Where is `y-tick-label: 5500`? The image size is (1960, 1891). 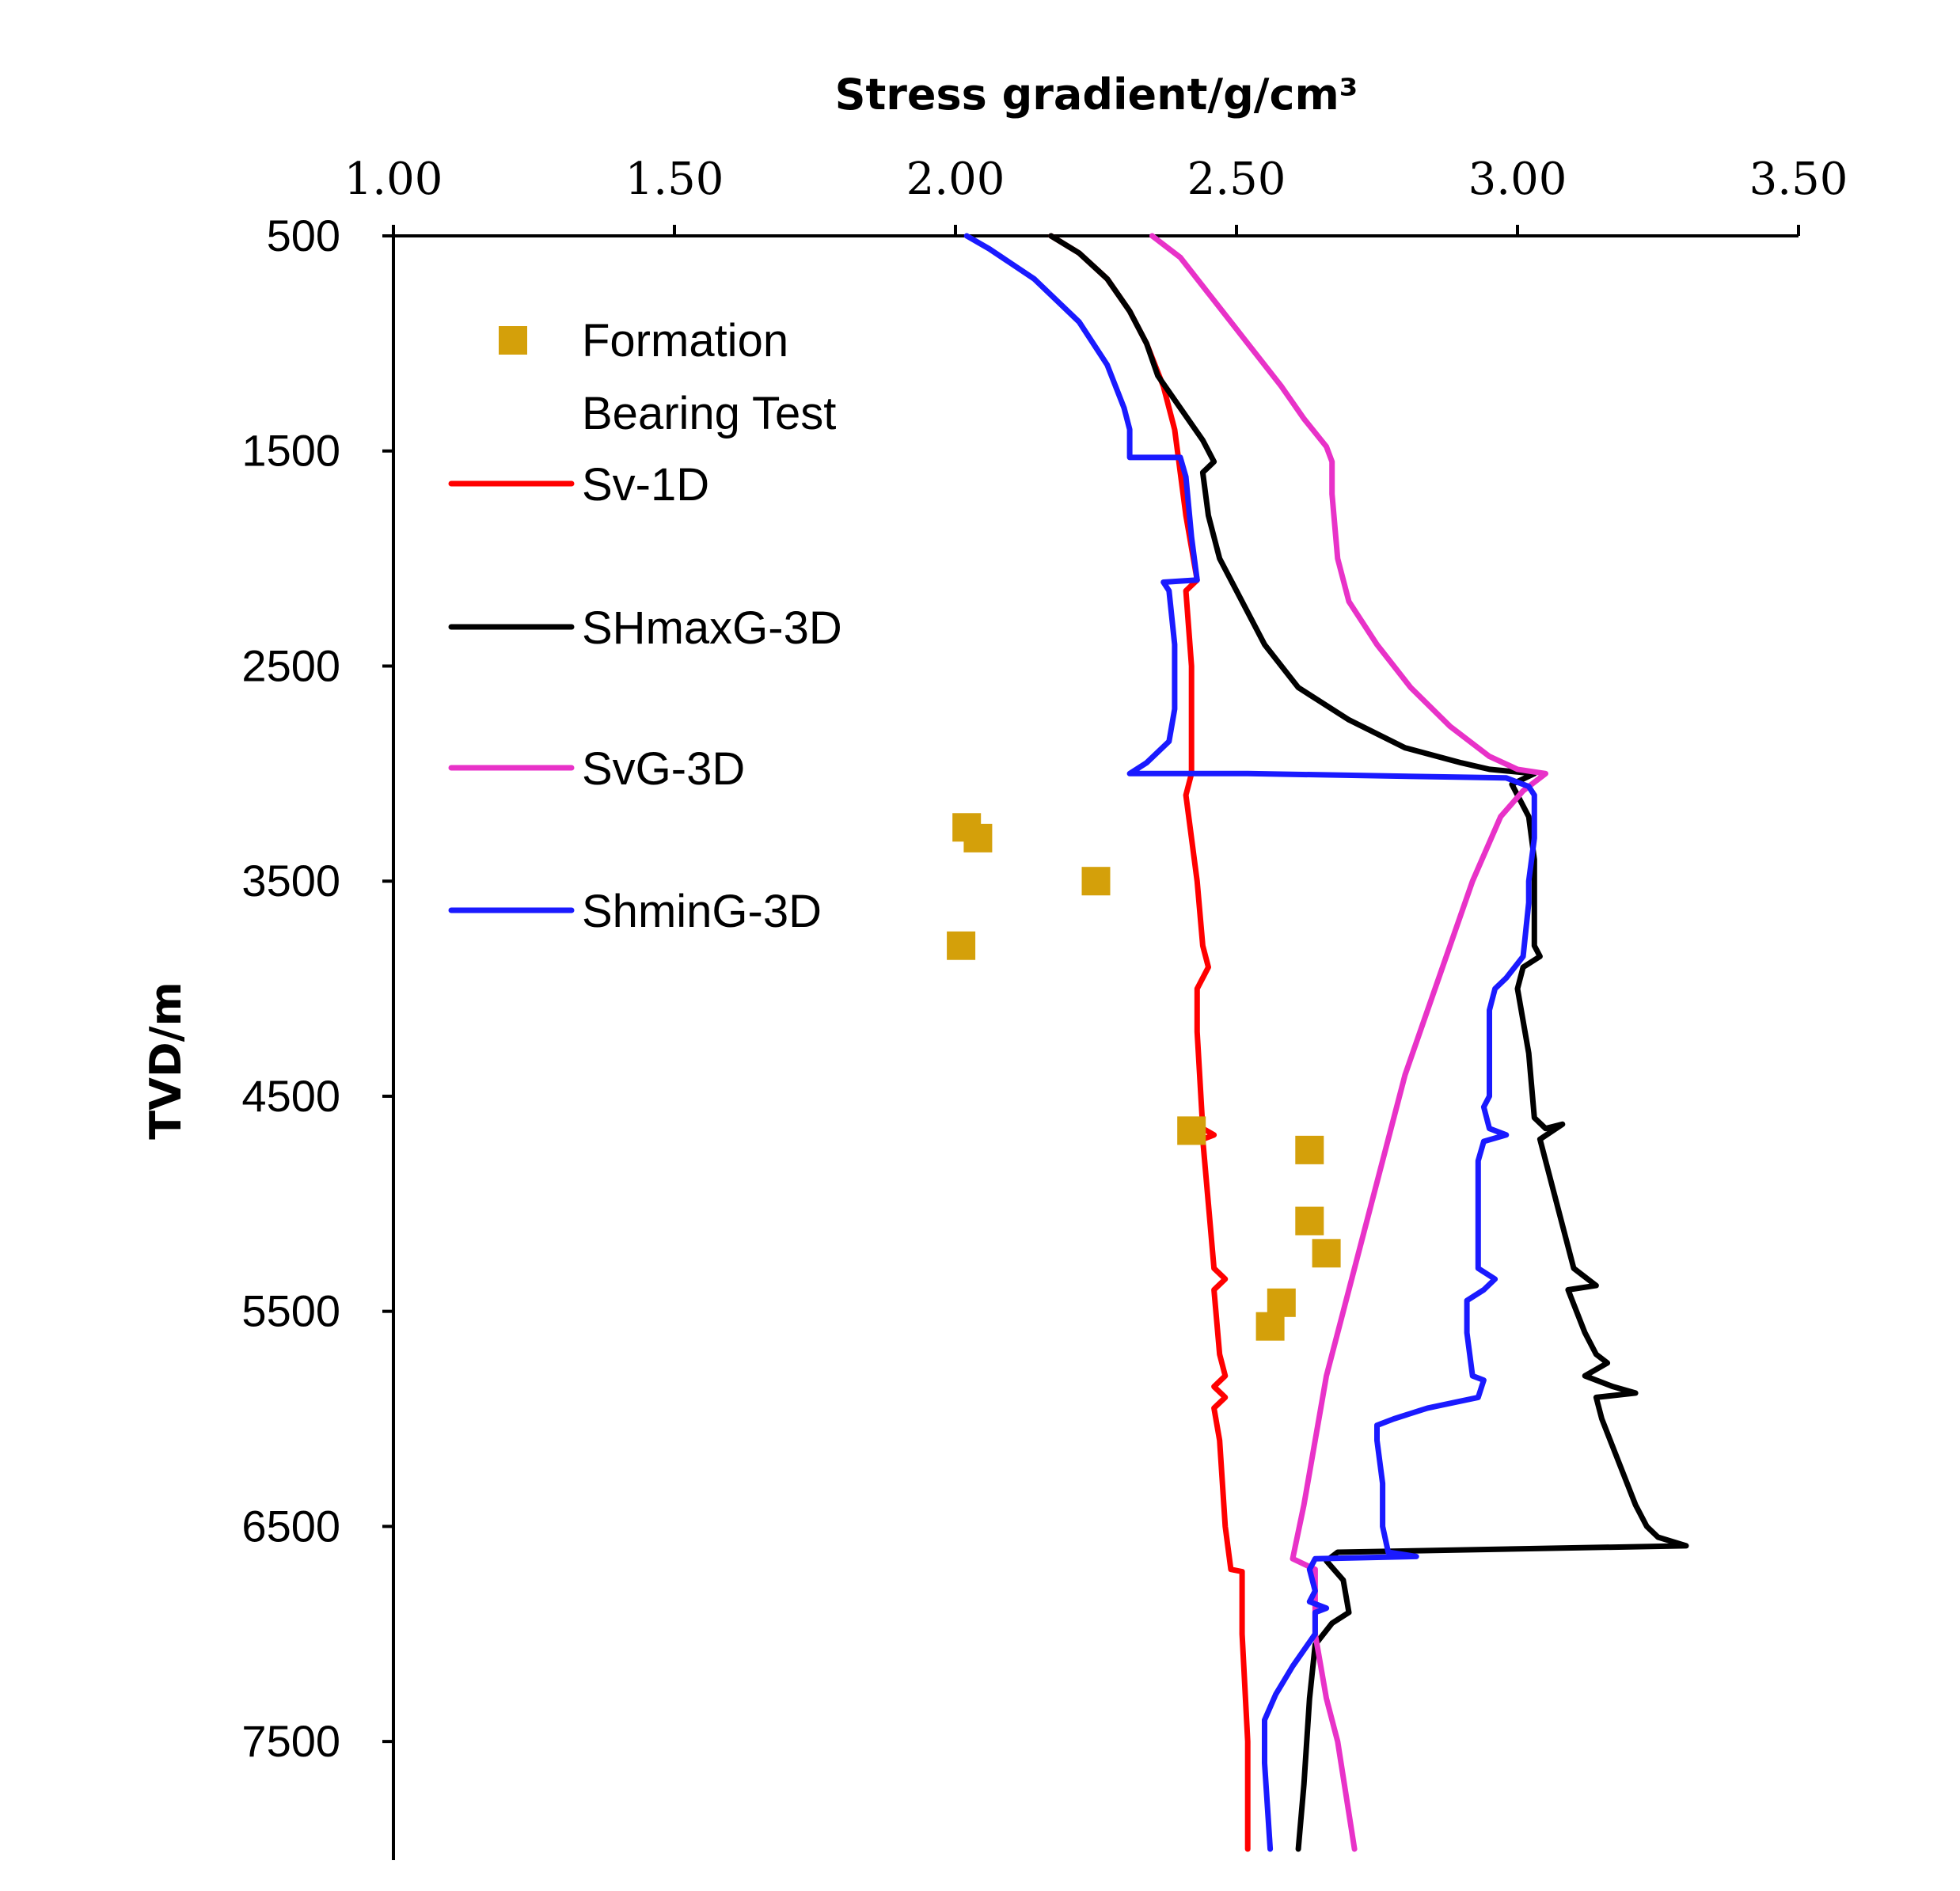
y-tick-label: 5500 is located at coordinates (290, 1311).